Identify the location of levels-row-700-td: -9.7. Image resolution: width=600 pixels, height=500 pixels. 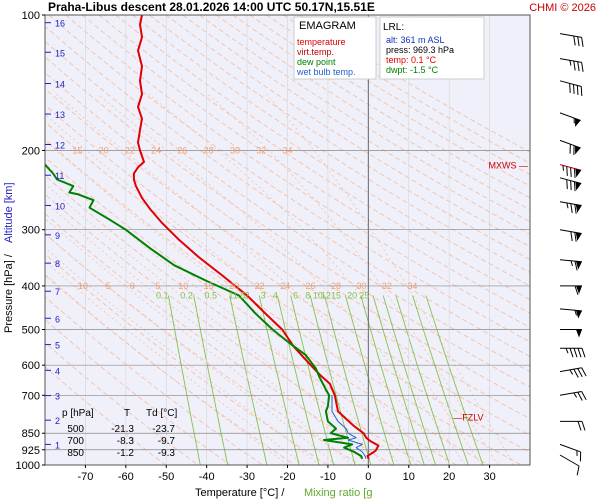
(167, 441).